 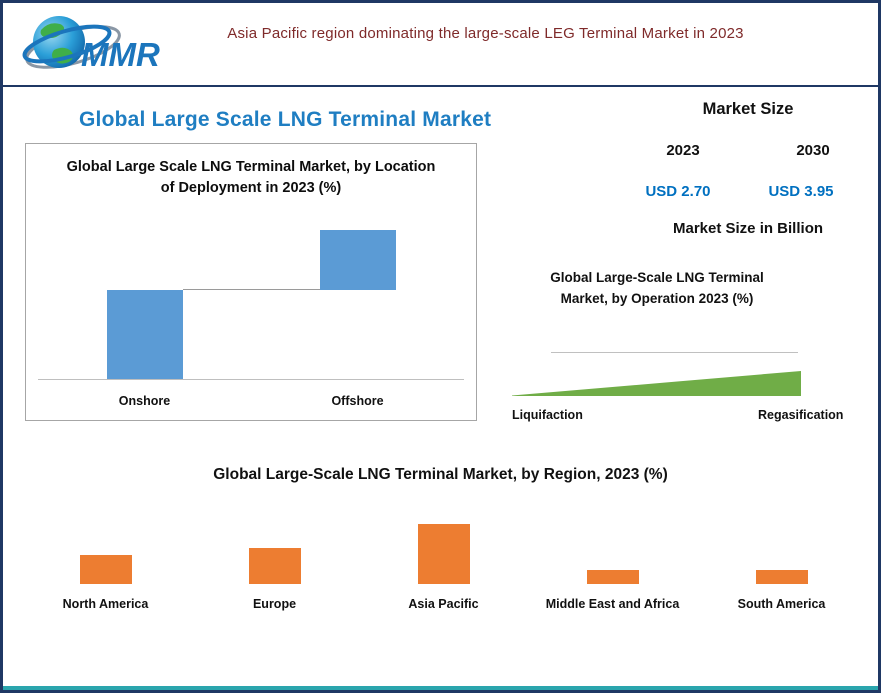 I want to click on onshore-label: Onshore, so click(x=144, y=401).